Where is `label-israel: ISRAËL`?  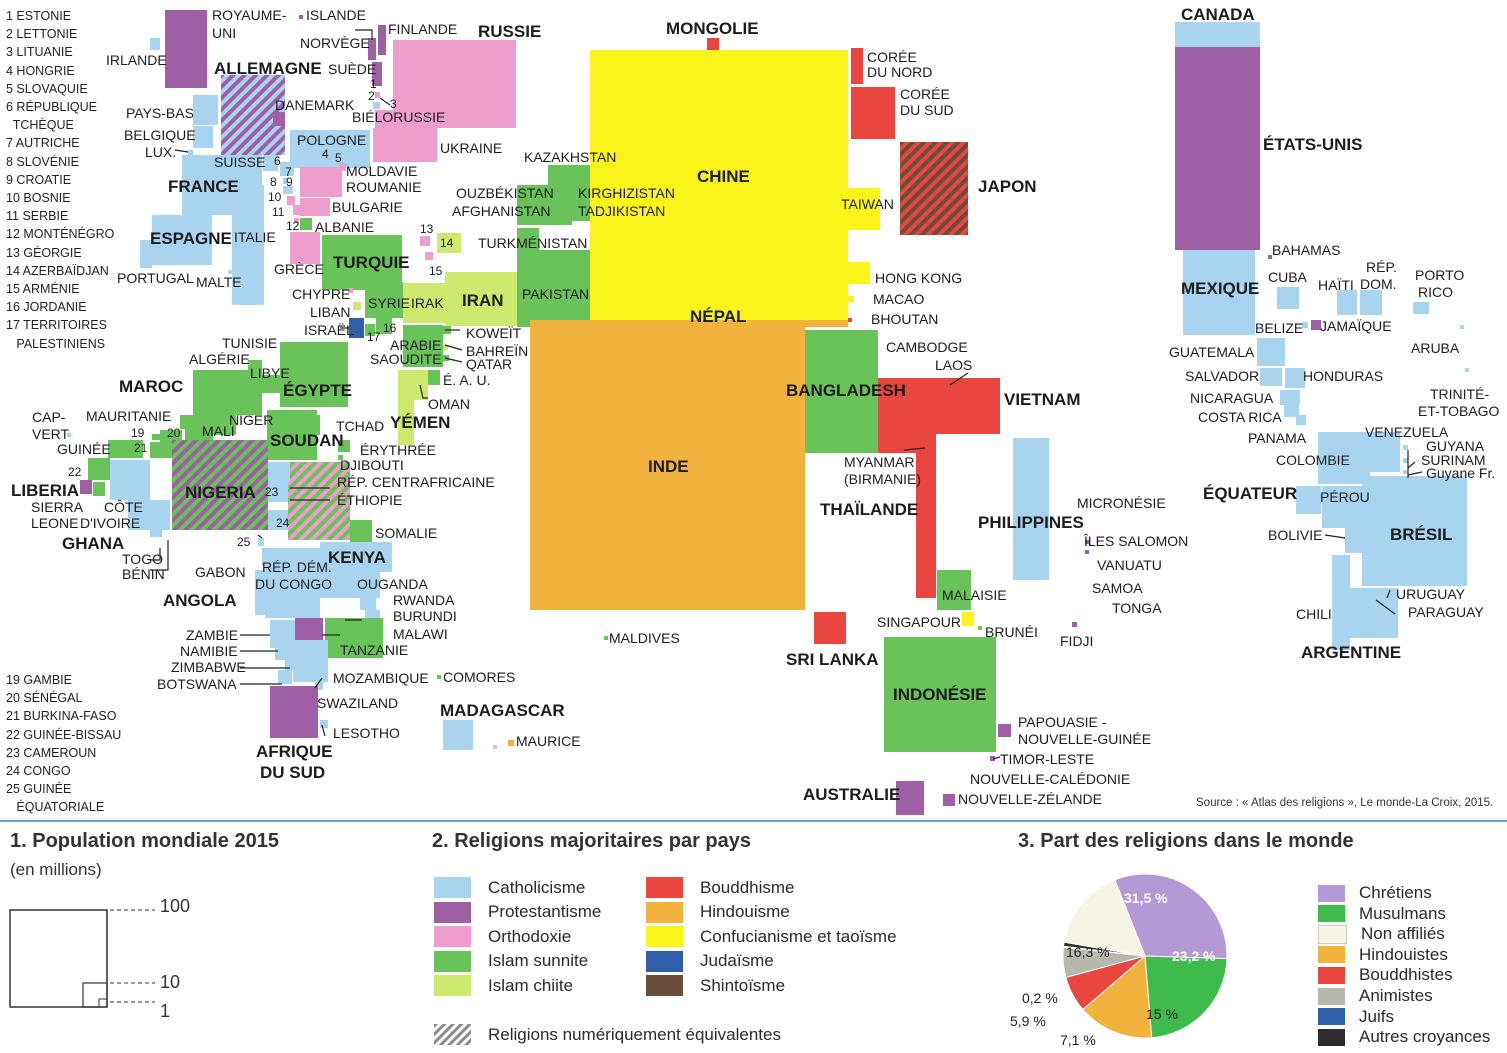
label-israel: ISRAËL is located at coordinates (329, 330).